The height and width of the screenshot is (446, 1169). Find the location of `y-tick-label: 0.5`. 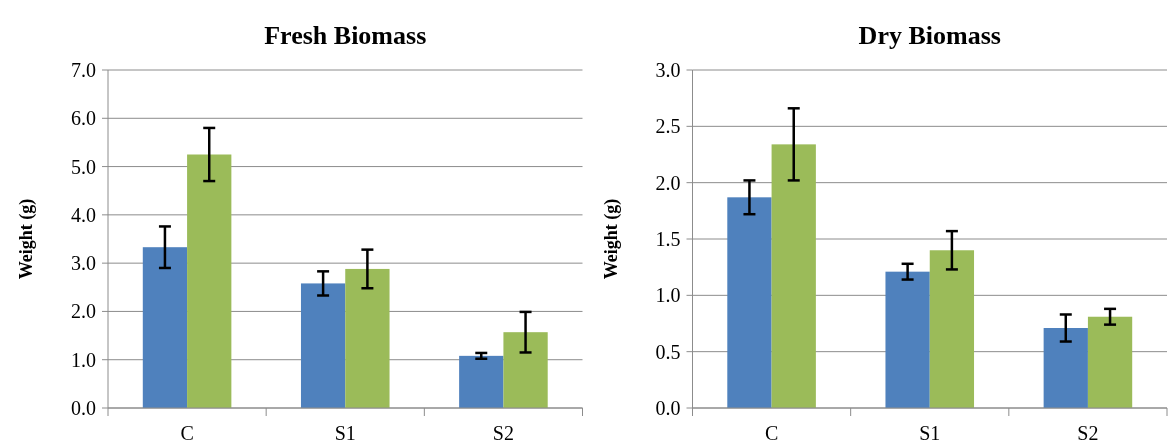

y-tick-label: 0.5 is located at coordinates (668, 351).